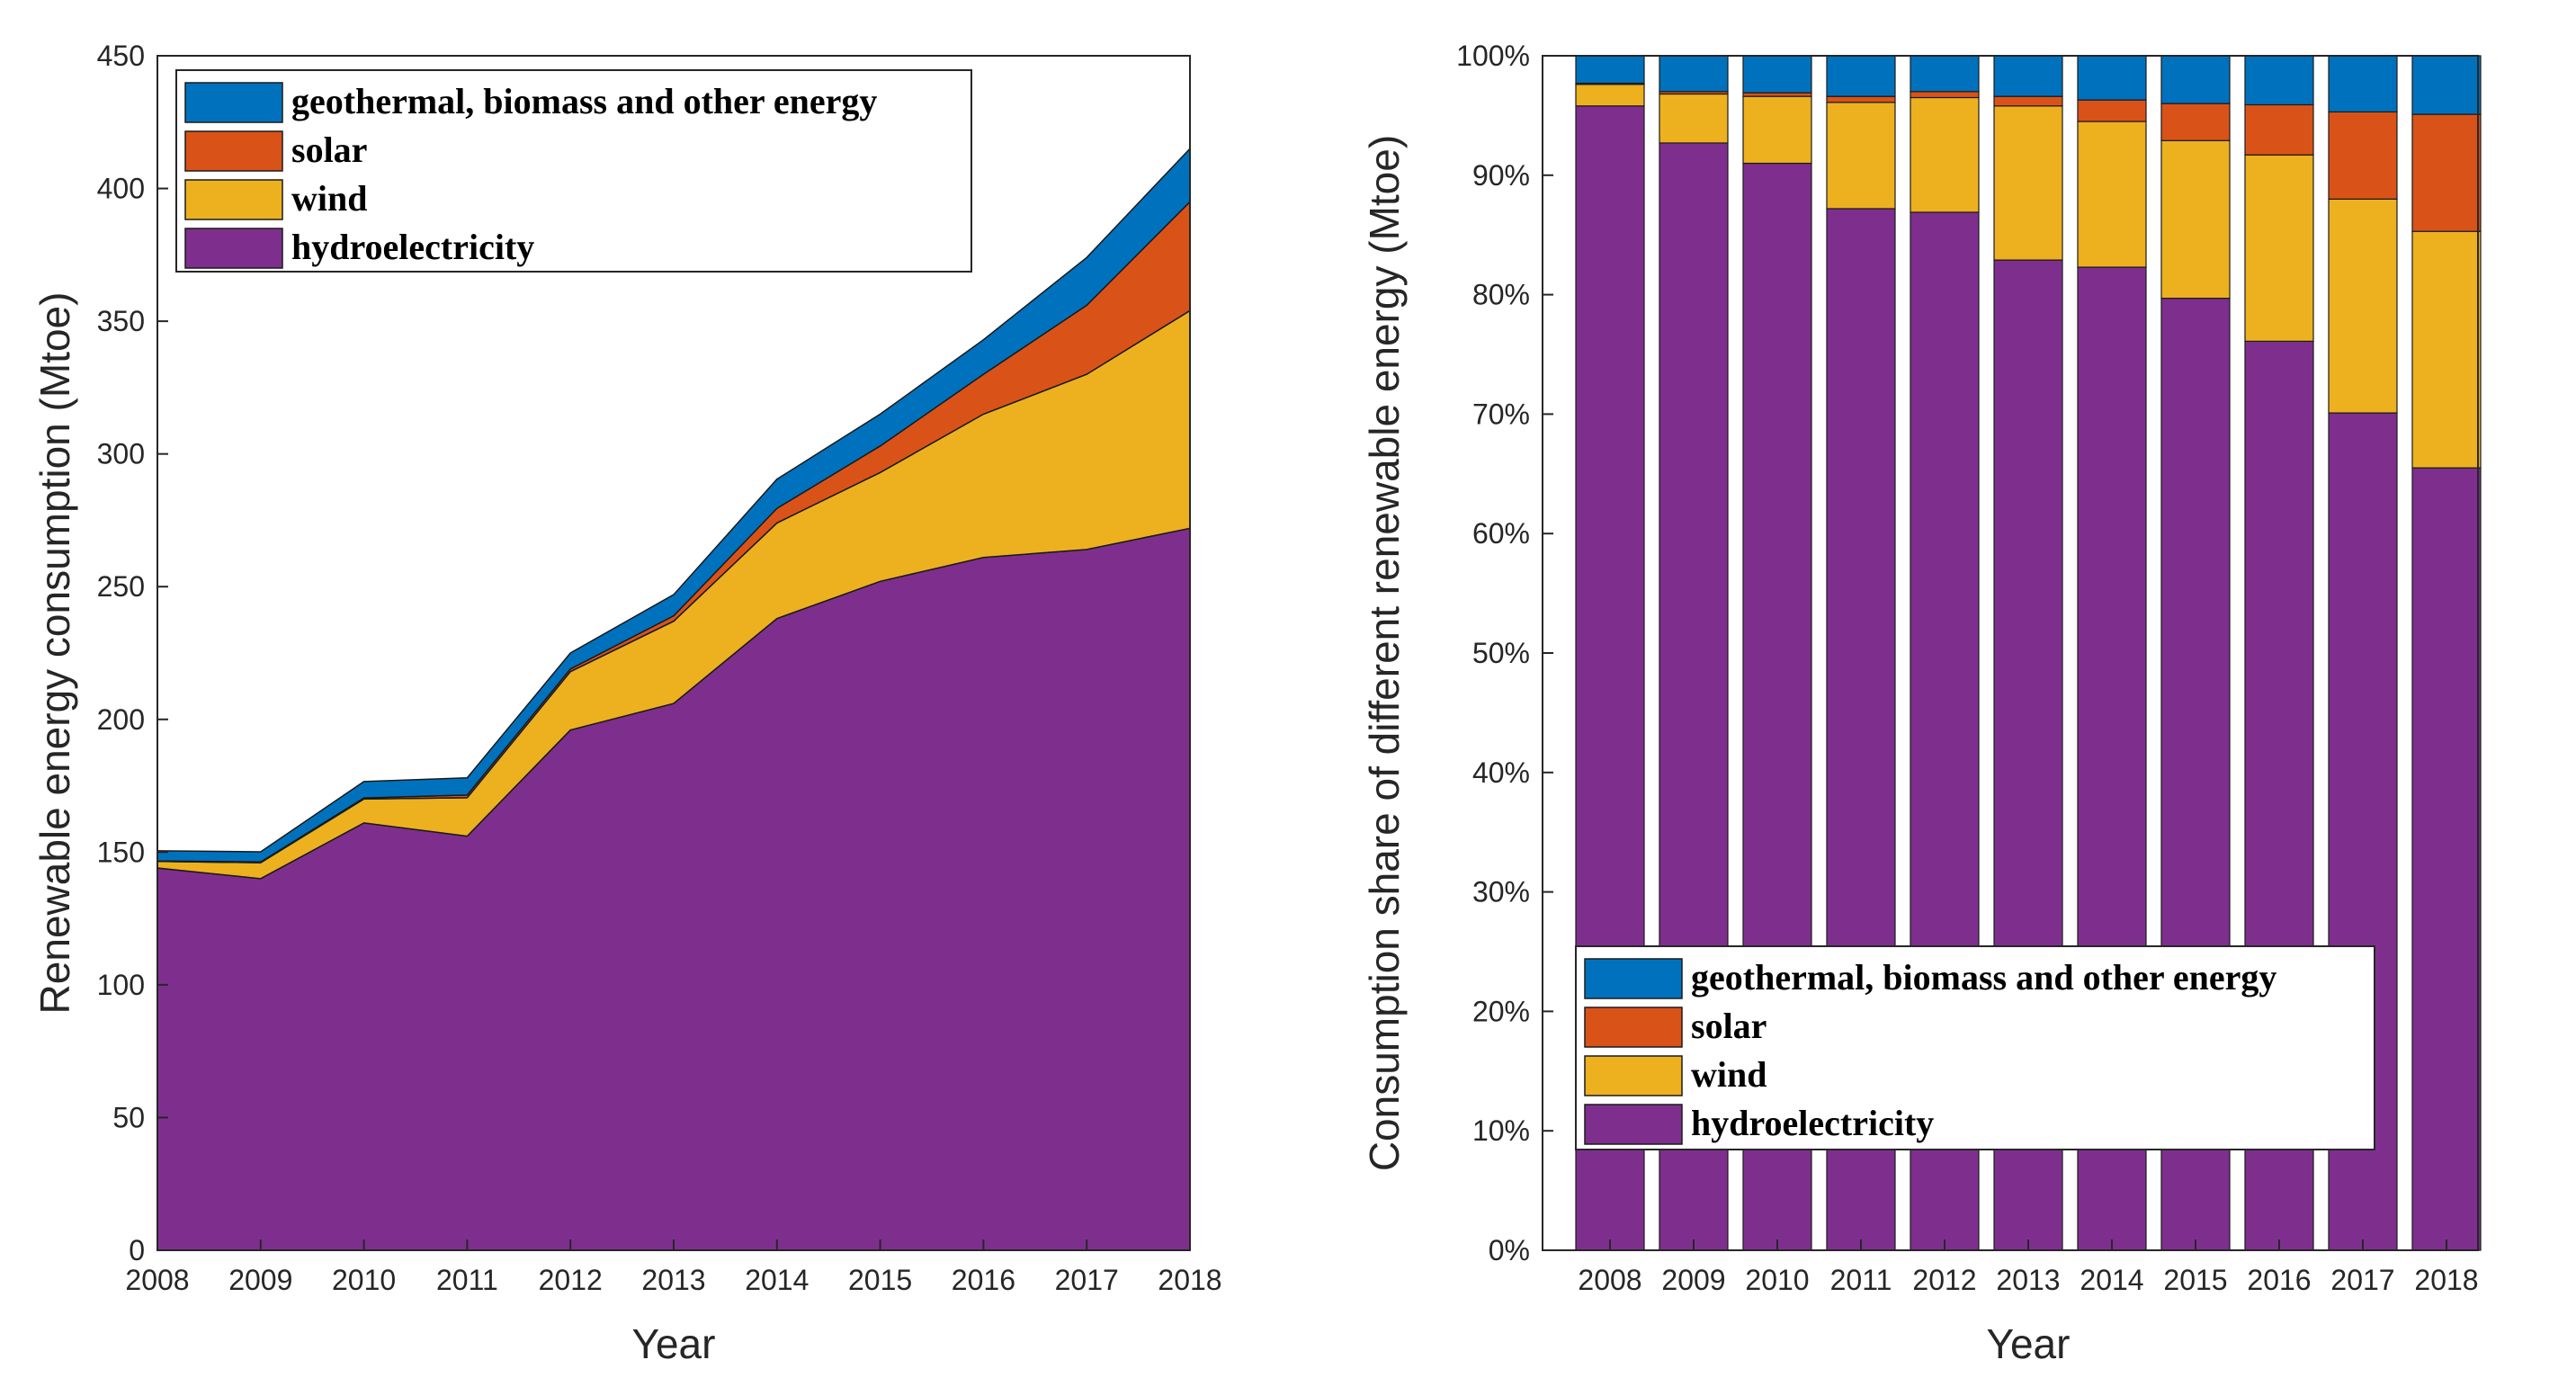 This screenshot has height=1378, width=2576. I want to click on bar-wind-2009, so click(1694, 119).